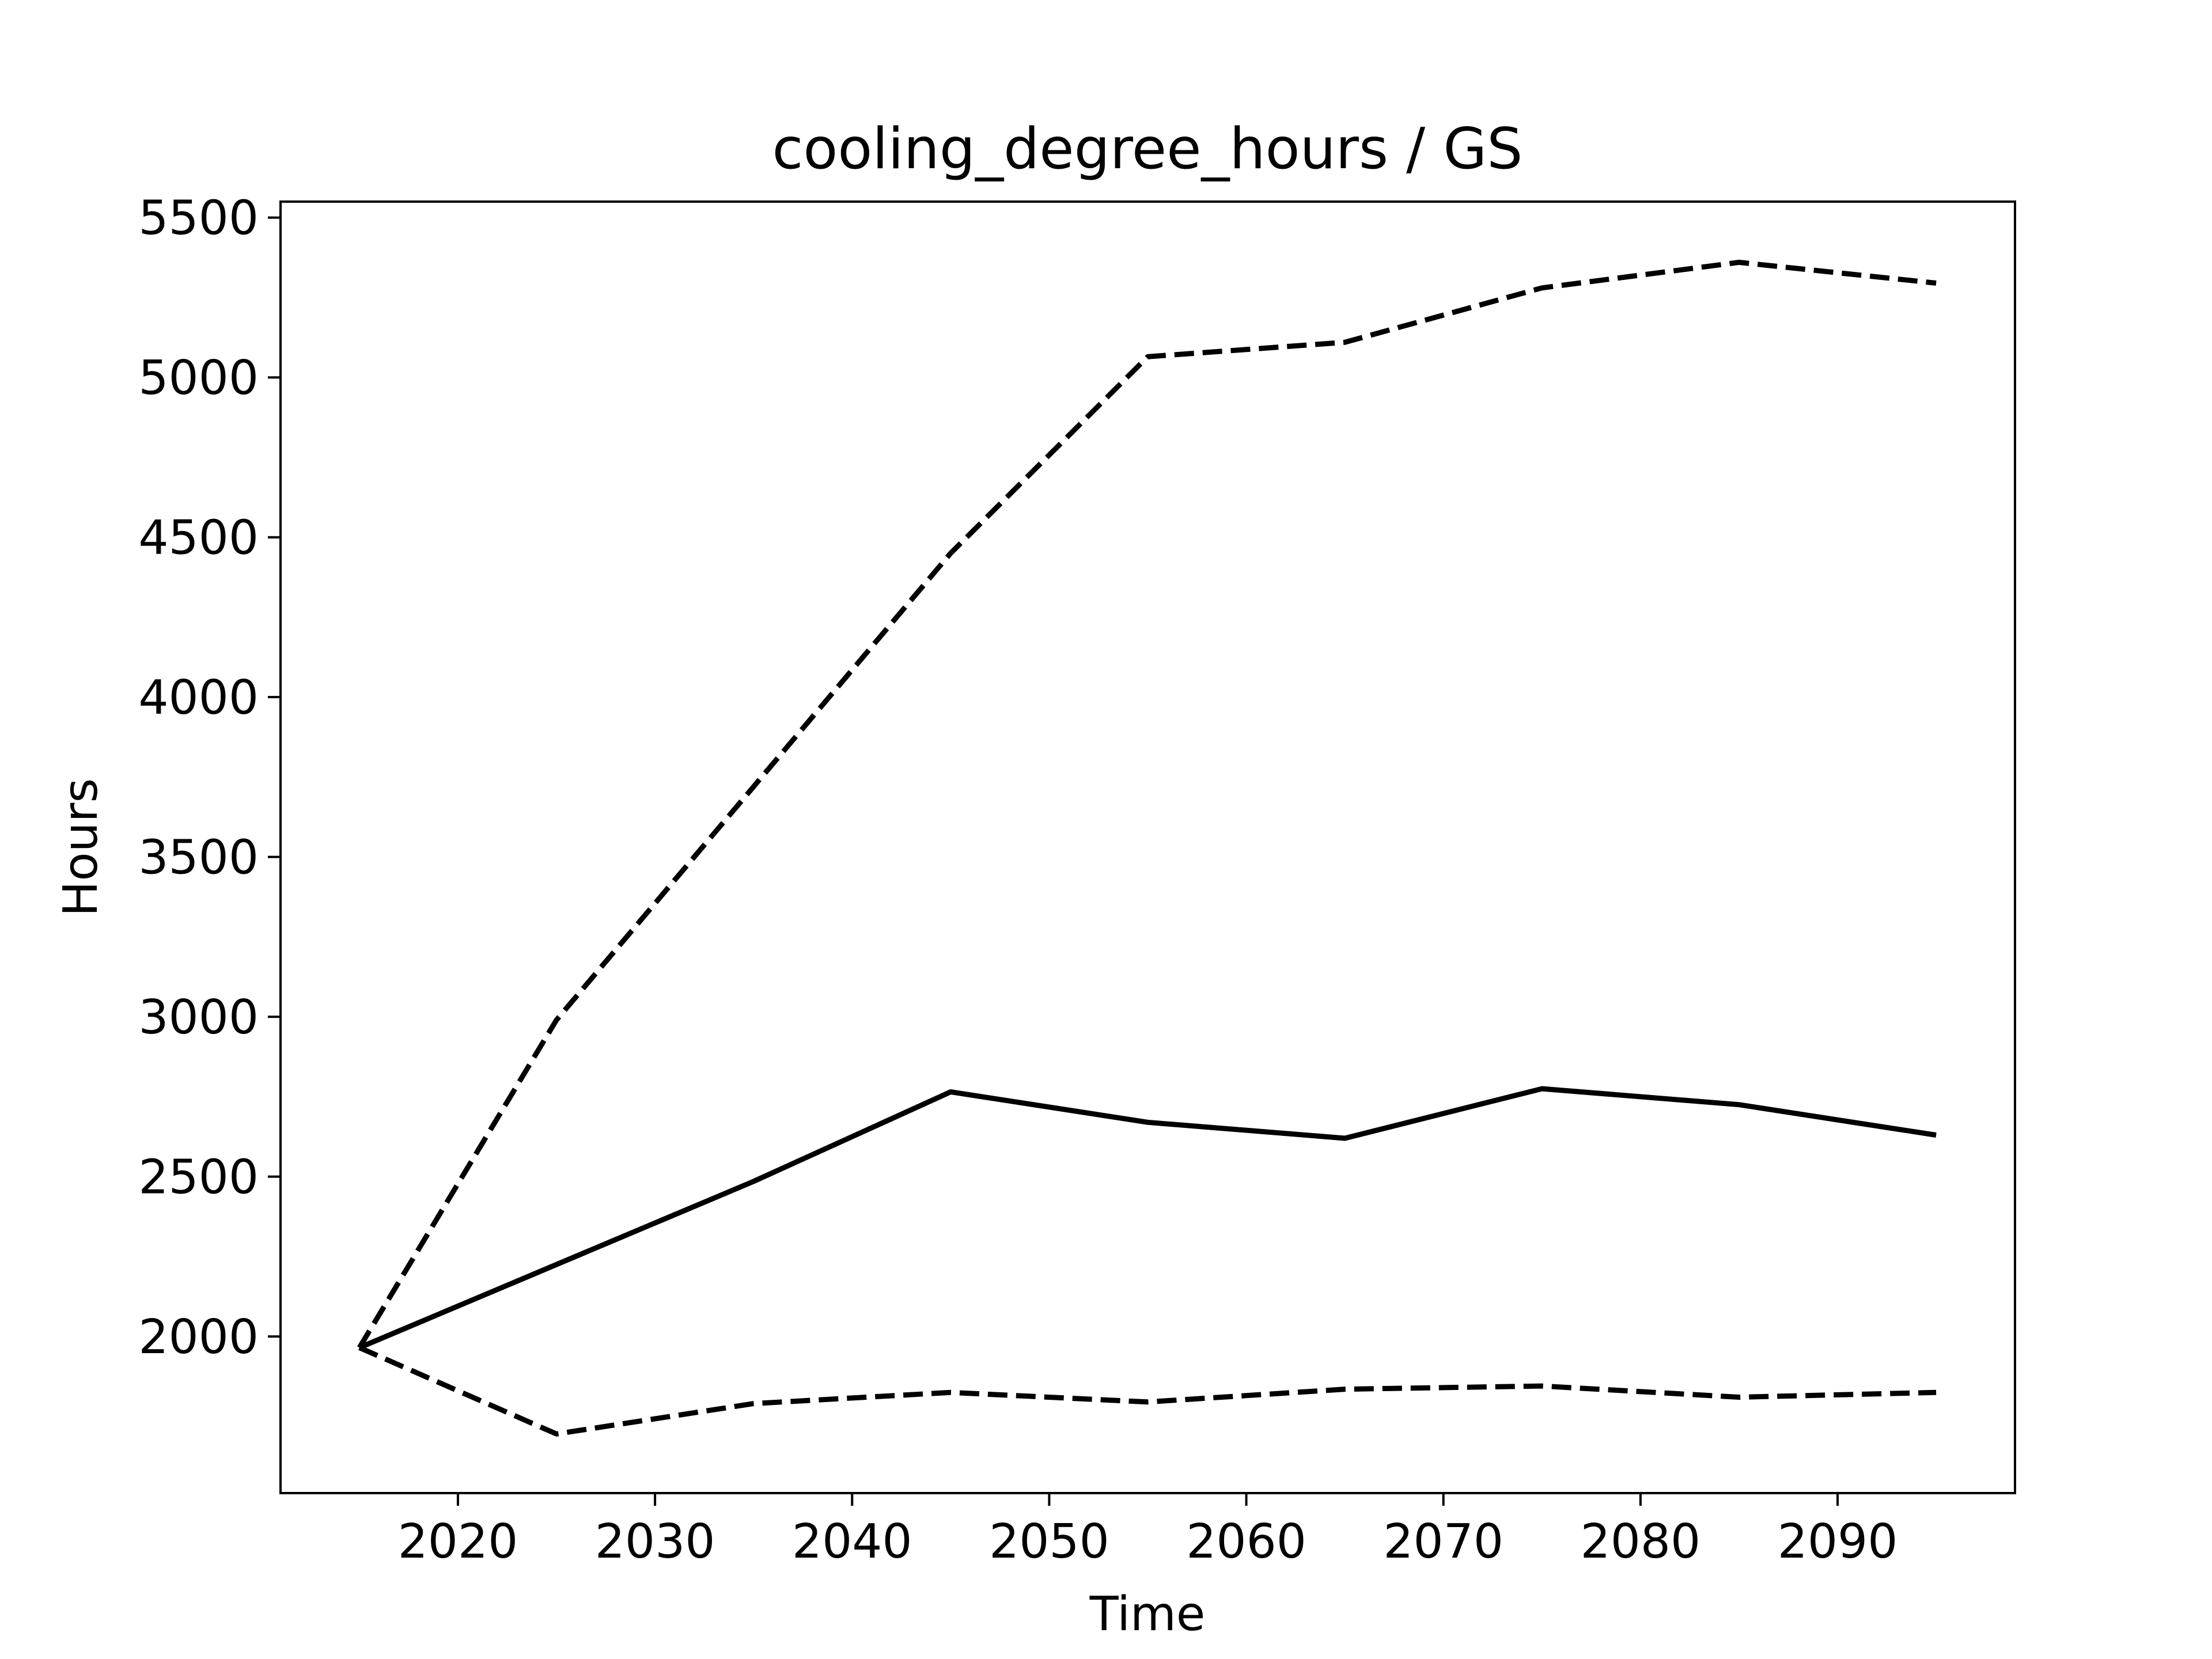 This screenshot has width=2212, height=1659. Describe the element at coordinates (1641, 1541) in the screenshot. I see `x-tick-label-2080: 2080` at that location.